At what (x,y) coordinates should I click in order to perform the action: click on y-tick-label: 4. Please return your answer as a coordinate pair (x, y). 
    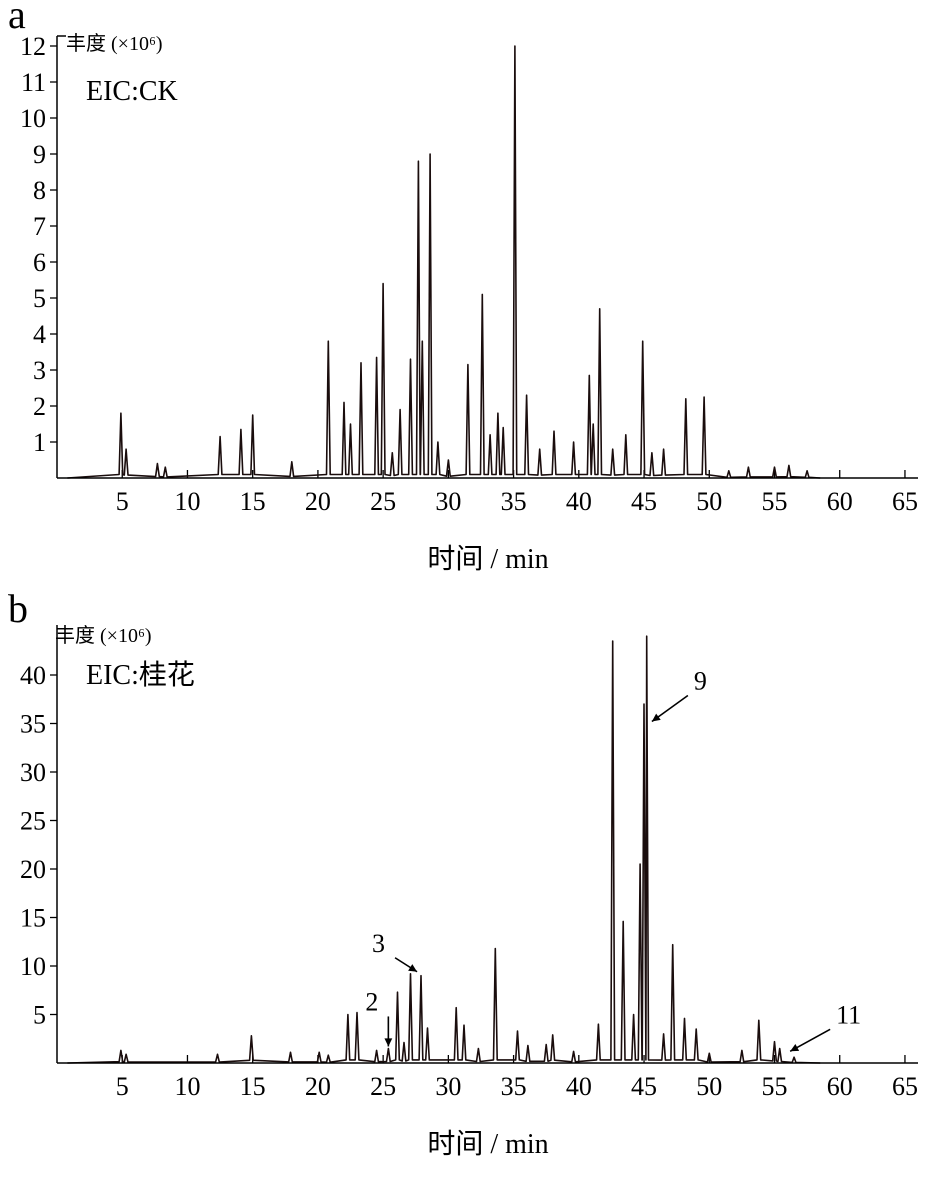
    Looking at the image, I should click on (39, 334).